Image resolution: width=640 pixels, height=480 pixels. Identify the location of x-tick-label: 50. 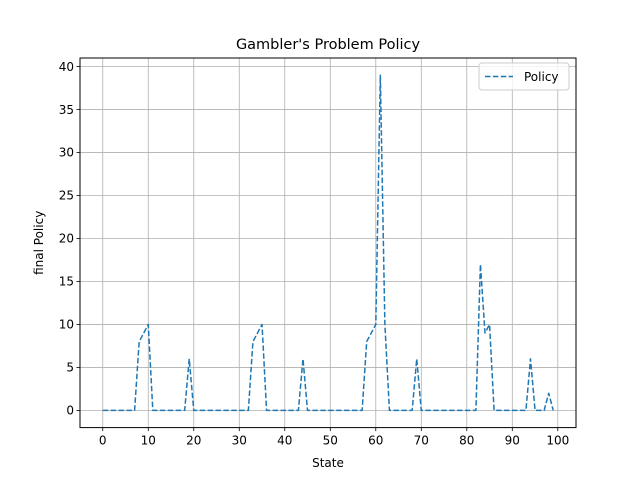
(330, 441).